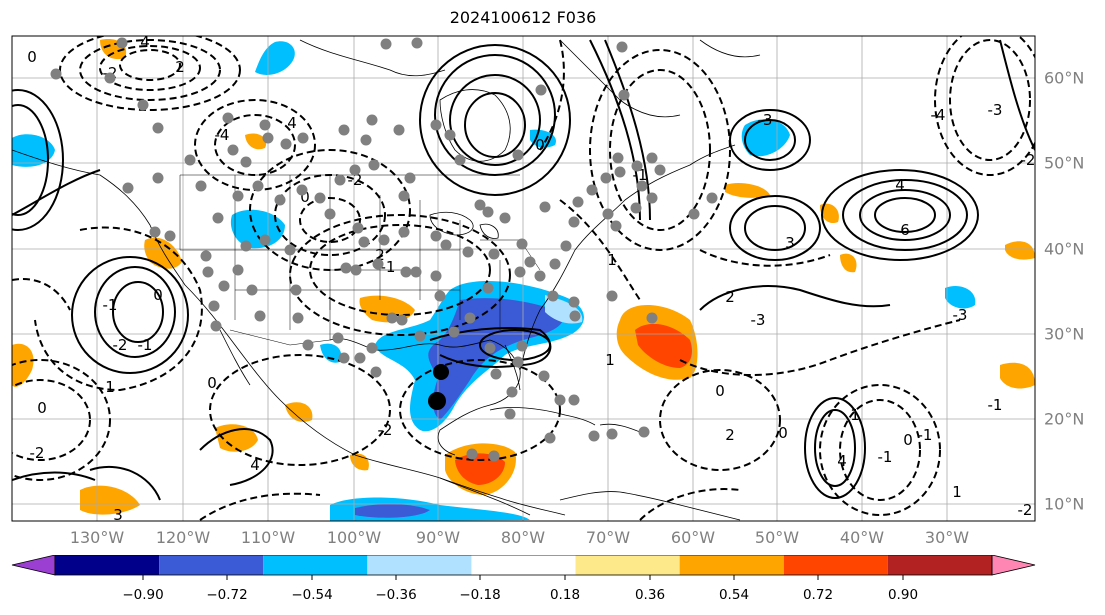  I want to click on lon-label: 80°W, so click(523, 537).